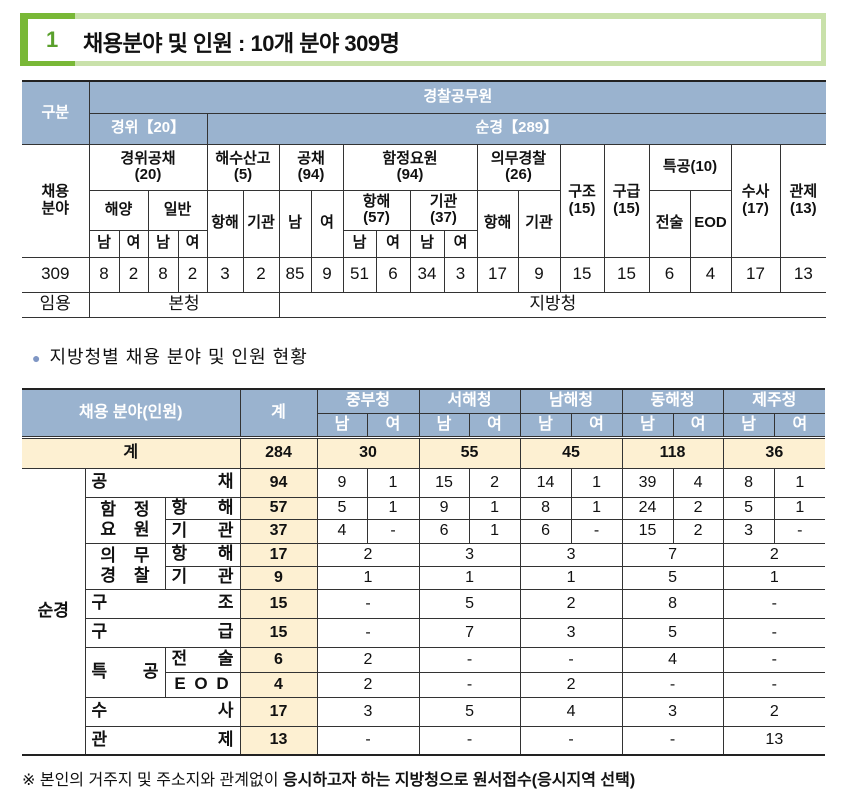 The height and width of the screenshot is (803, 842). What do you see at coordinates (368, 401) in the screenshot?
I see `region-header: 중부청` at bounding box center [368, 401].